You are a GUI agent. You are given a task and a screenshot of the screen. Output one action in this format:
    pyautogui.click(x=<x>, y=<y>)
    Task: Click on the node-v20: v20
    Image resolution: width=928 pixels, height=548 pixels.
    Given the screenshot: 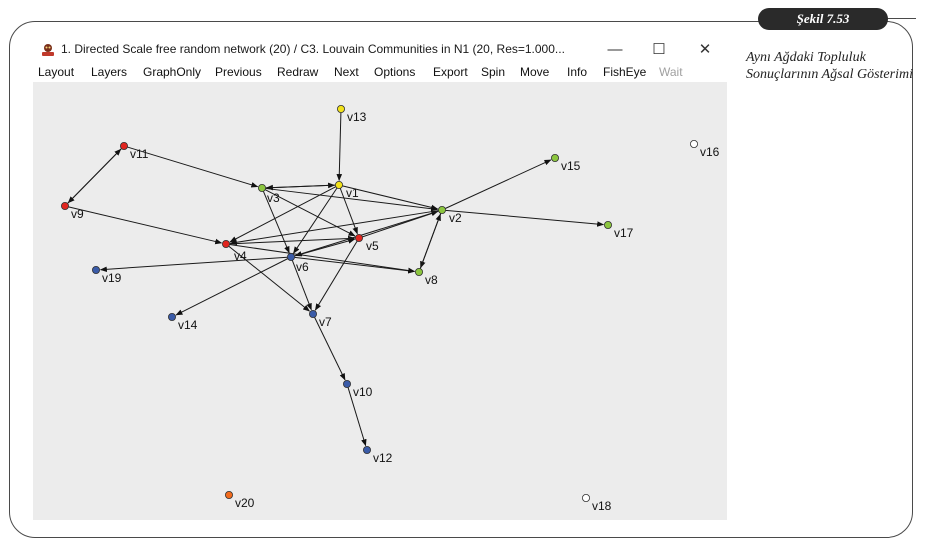 What is the action you would take?
    pyautogui.click(x=239, y=500)
    